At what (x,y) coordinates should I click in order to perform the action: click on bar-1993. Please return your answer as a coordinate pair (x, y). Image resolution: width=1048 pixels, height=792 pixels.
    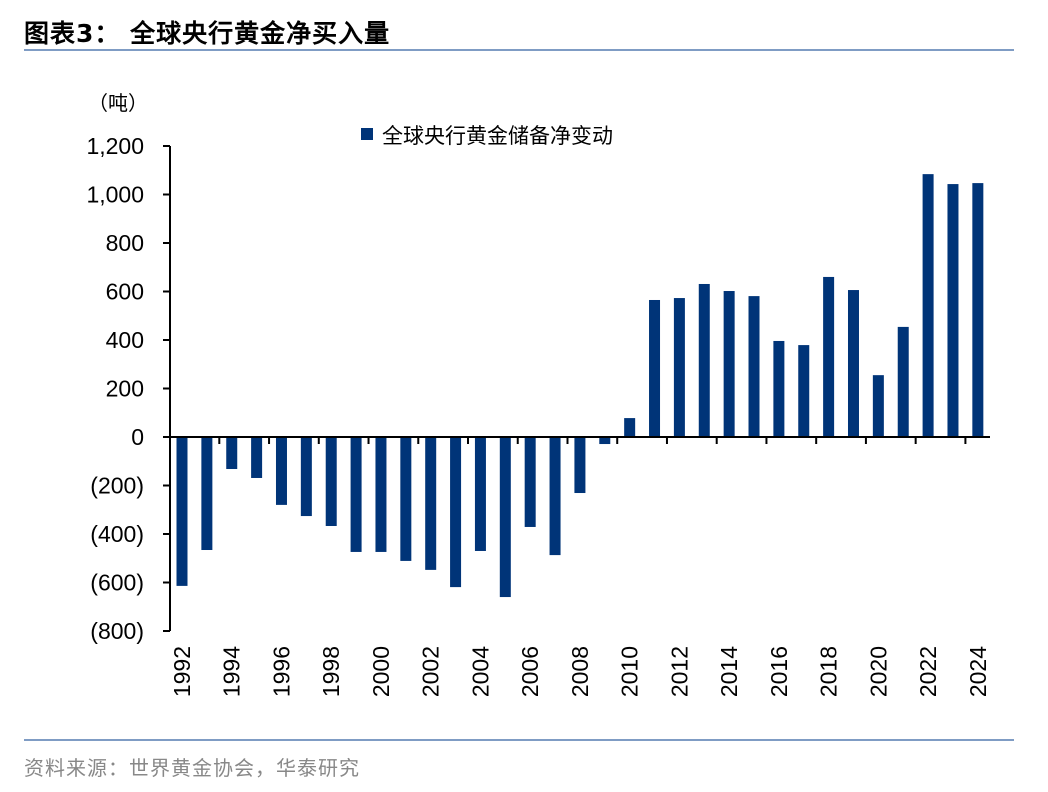
    Looking at the image, I should click on (207, 494).